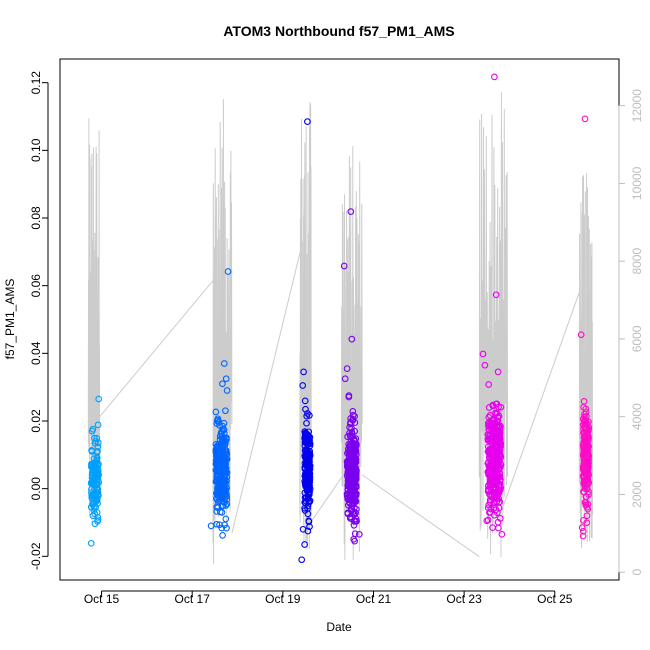 Image resolution: width=650 pixels, height=650 pixels. What do you see at coordinates (637, 261) in the screenshot?
I see `y2-tick-label: 8000` at bounding box center [637, 261].